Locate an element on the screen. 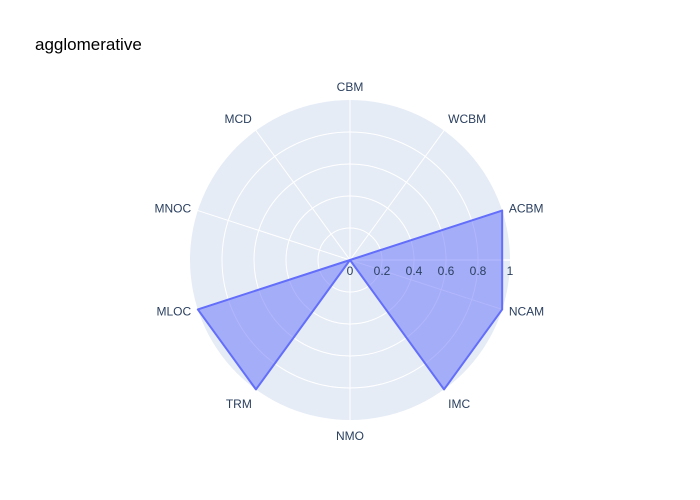 The image size is (700, 500). spoke-mcd is located at coordinates (303, 195).